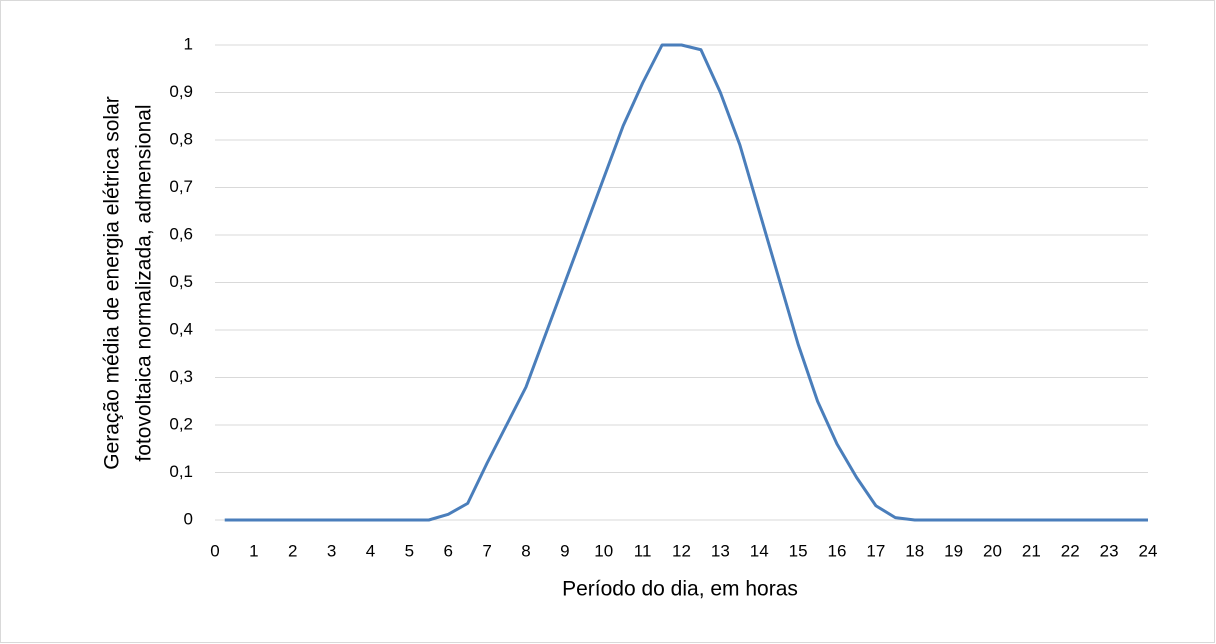 The width and height of the screenshot is (1216, 644). I want to click on x-tick-label: 3, so click(331, 550).